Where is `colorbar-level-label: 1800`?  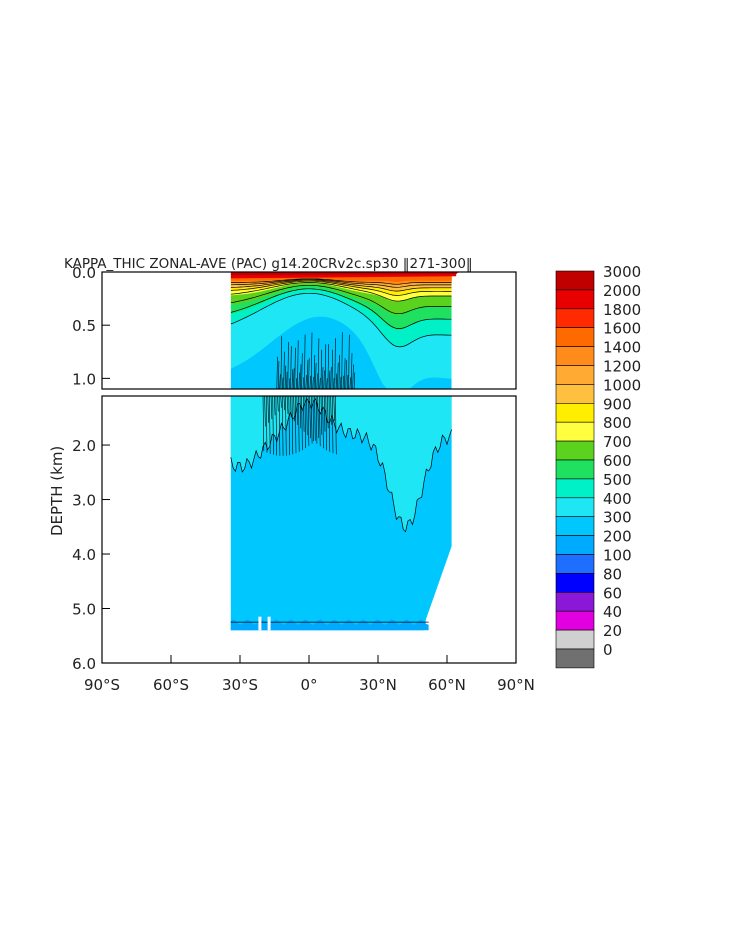 colorbar-level-label: 1800 is located at coordinates (622, 310).